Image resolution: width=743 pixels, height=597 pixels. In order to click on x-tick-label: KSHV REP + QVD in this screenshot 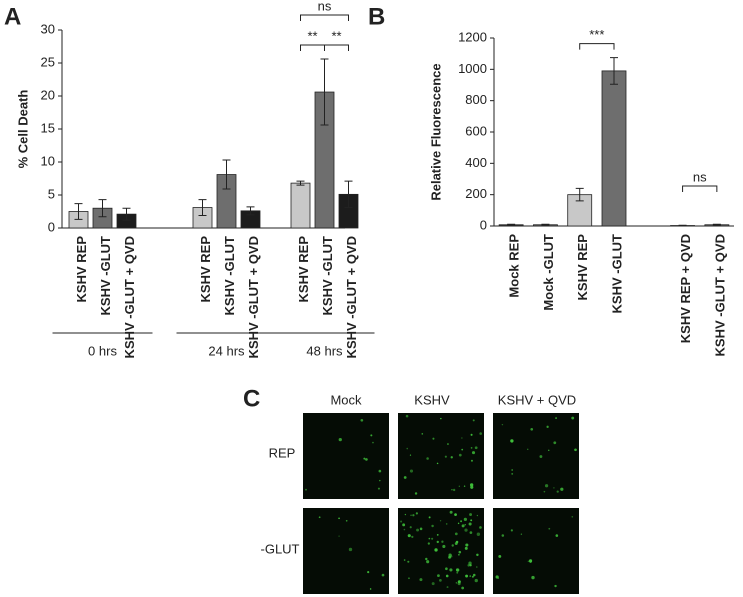, I will do `click(685, 288)`.